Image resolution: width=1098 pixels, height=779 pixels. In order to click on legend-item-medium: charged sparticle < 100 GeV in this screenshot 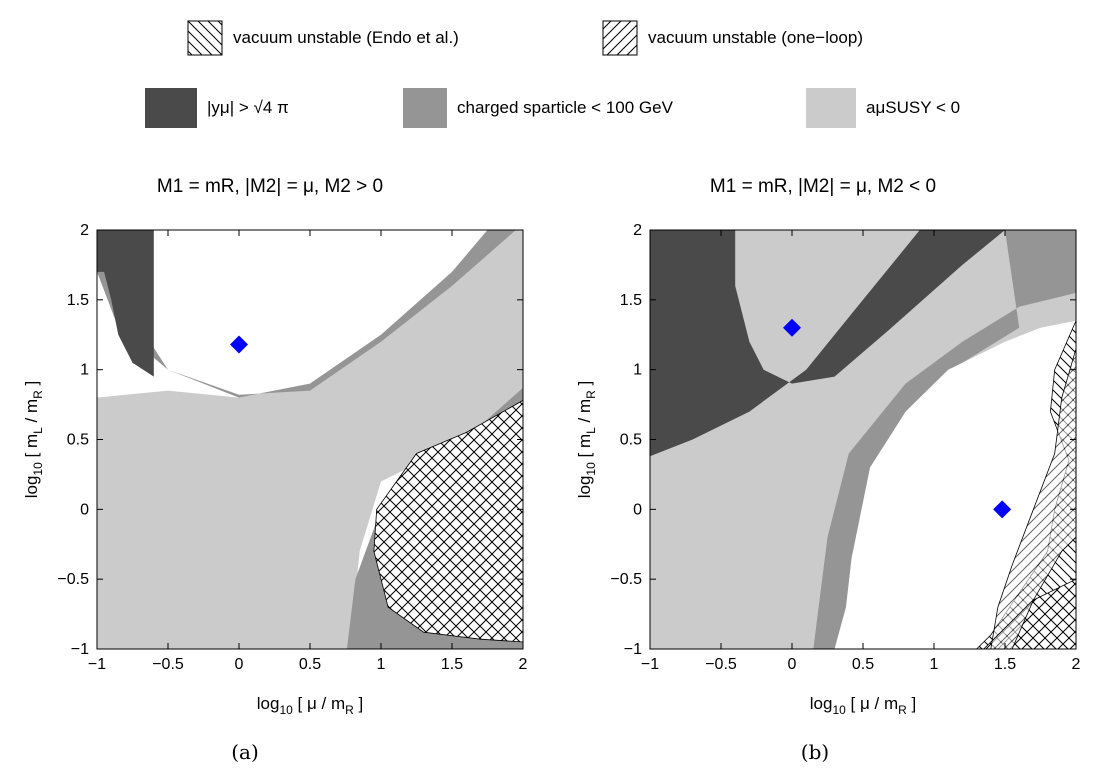, I will do `click(538, 108)`.